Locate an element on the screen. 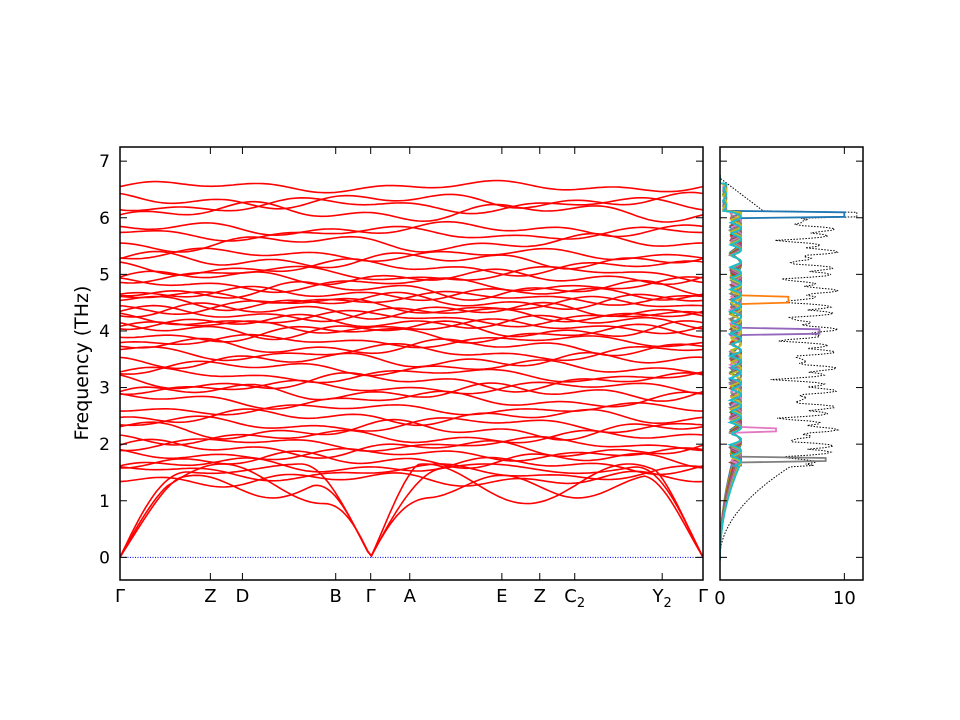  band-x-tick-label: D is located at coordinates (242, 596).